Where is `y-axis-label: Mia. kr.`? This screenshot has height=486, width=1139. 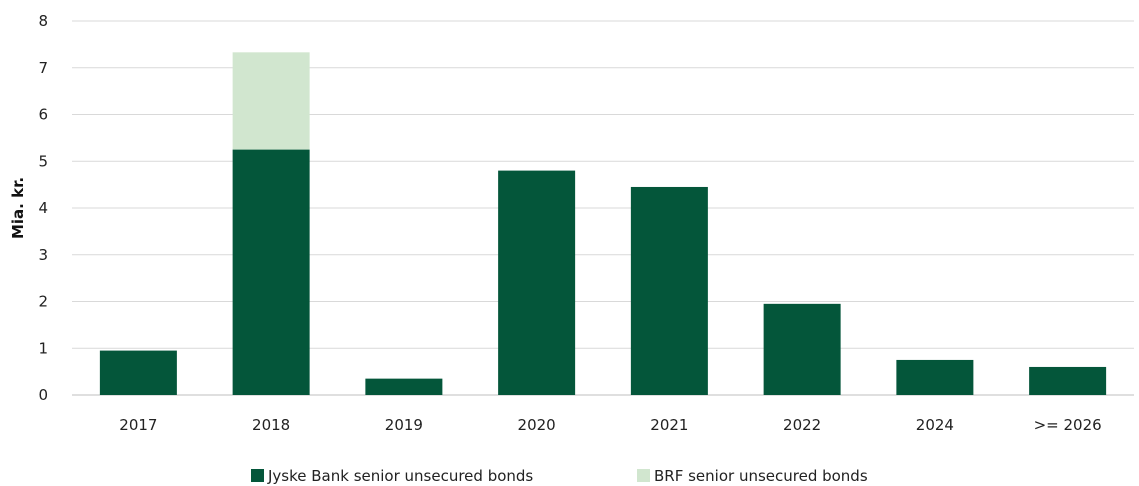
y-axis-label: Mia. kr. is located at coordinates (18, 208).